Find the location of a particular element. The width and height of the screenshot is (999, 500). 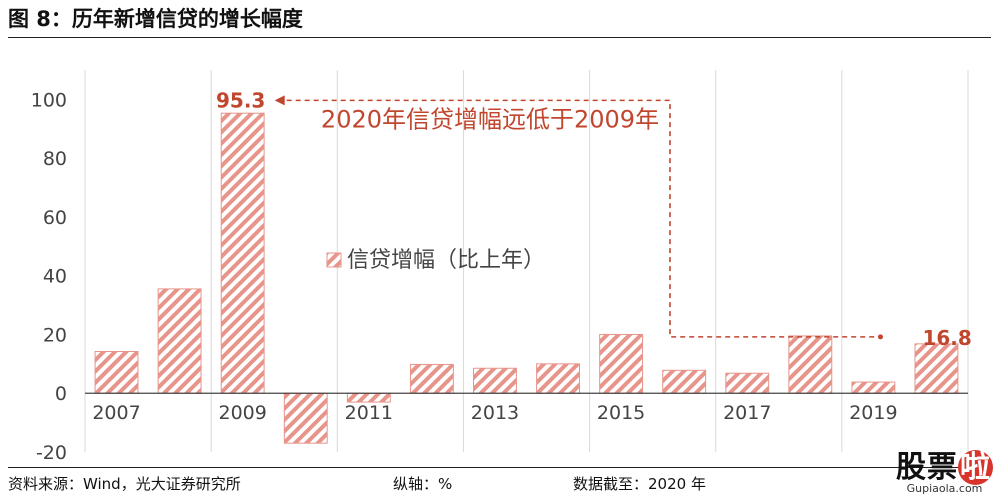

y-tick-label: 80 is located at coordinates (55, 159).